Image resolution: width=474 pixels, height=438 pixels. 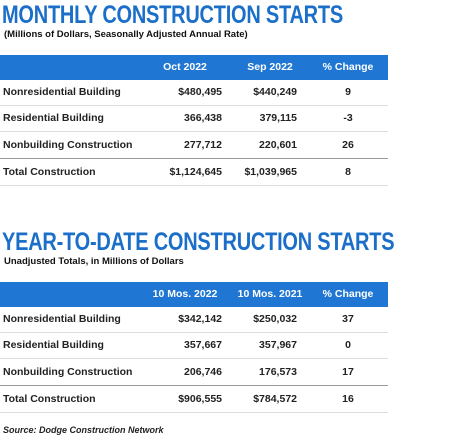 I want to click on cell-value: 8, so click(x=348, y=172).